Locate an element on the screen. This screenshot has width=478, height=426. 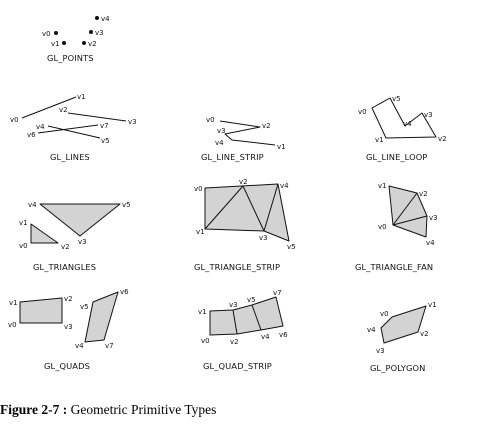
panel-title-gl-line-strip: GL_LINE_STRIP is located at coordinates (232, 157).